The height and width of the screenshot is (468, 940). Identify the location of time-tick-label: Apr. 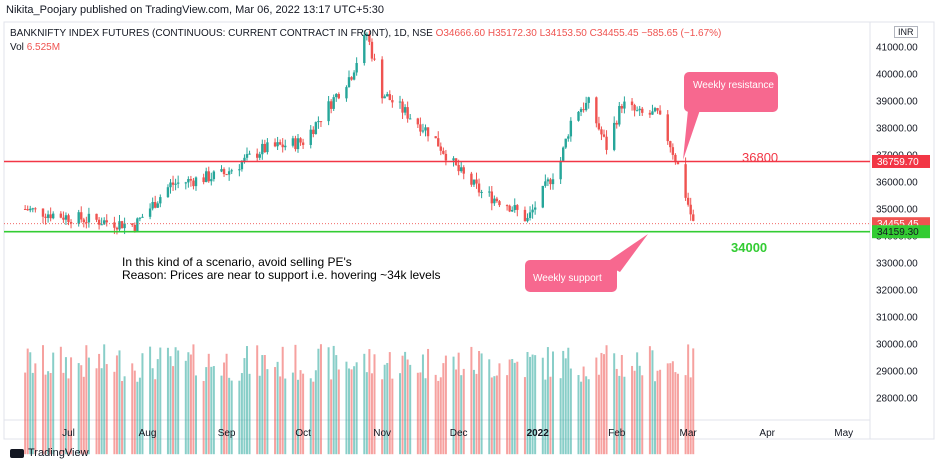
(767, 433).